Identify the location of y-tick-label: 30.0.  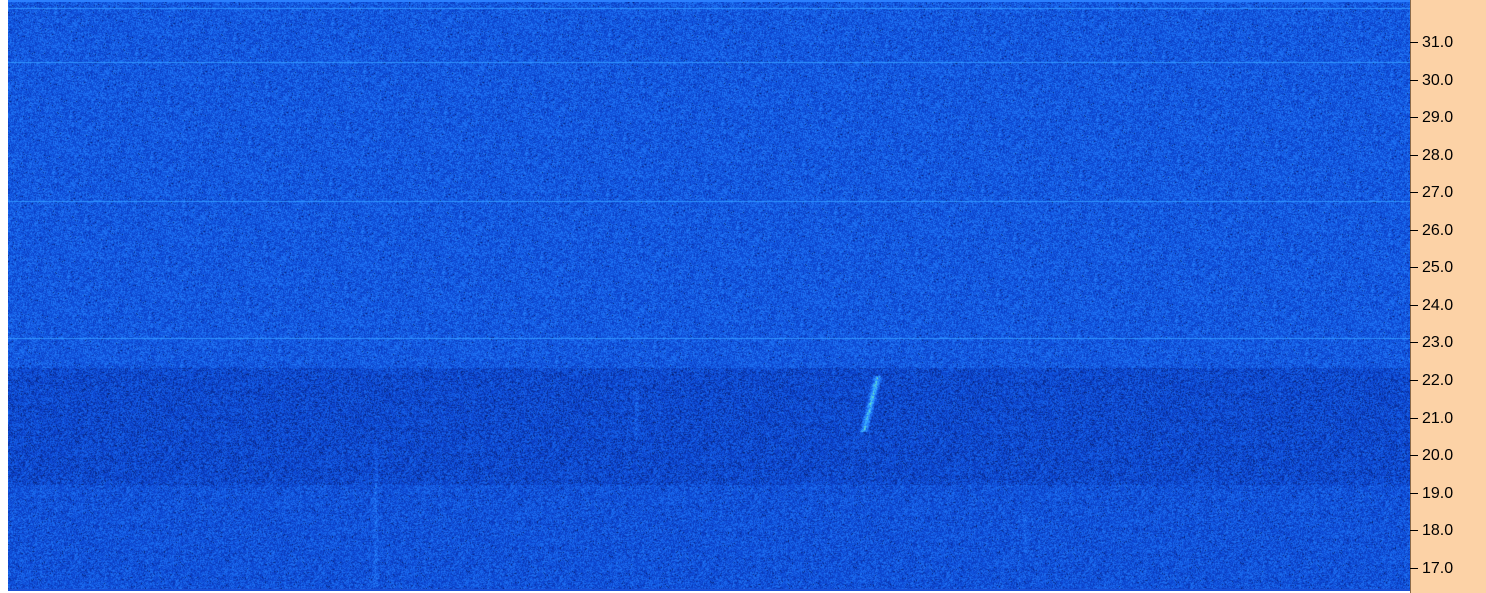
(1438, 80).